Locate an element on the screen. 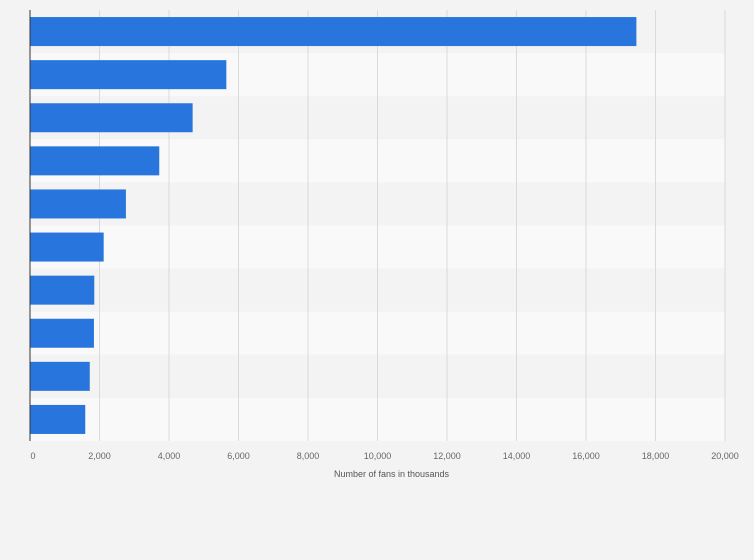 The height and width of the screenshot is (560, 754). x-tick-label: 14,000 is located at coordinates (517, 456).